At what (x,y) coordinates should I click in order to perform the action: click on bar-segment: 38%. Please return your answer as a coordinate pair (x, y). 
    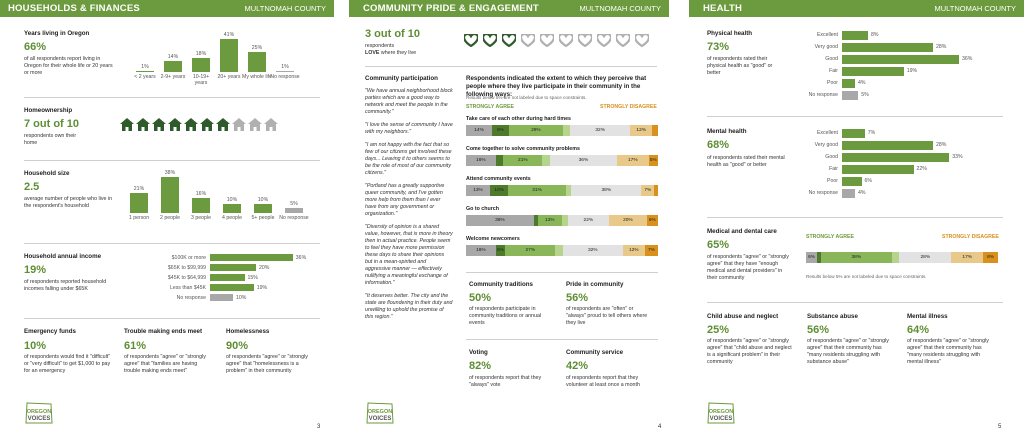
    Looking at the image, I should click on (856, 257).